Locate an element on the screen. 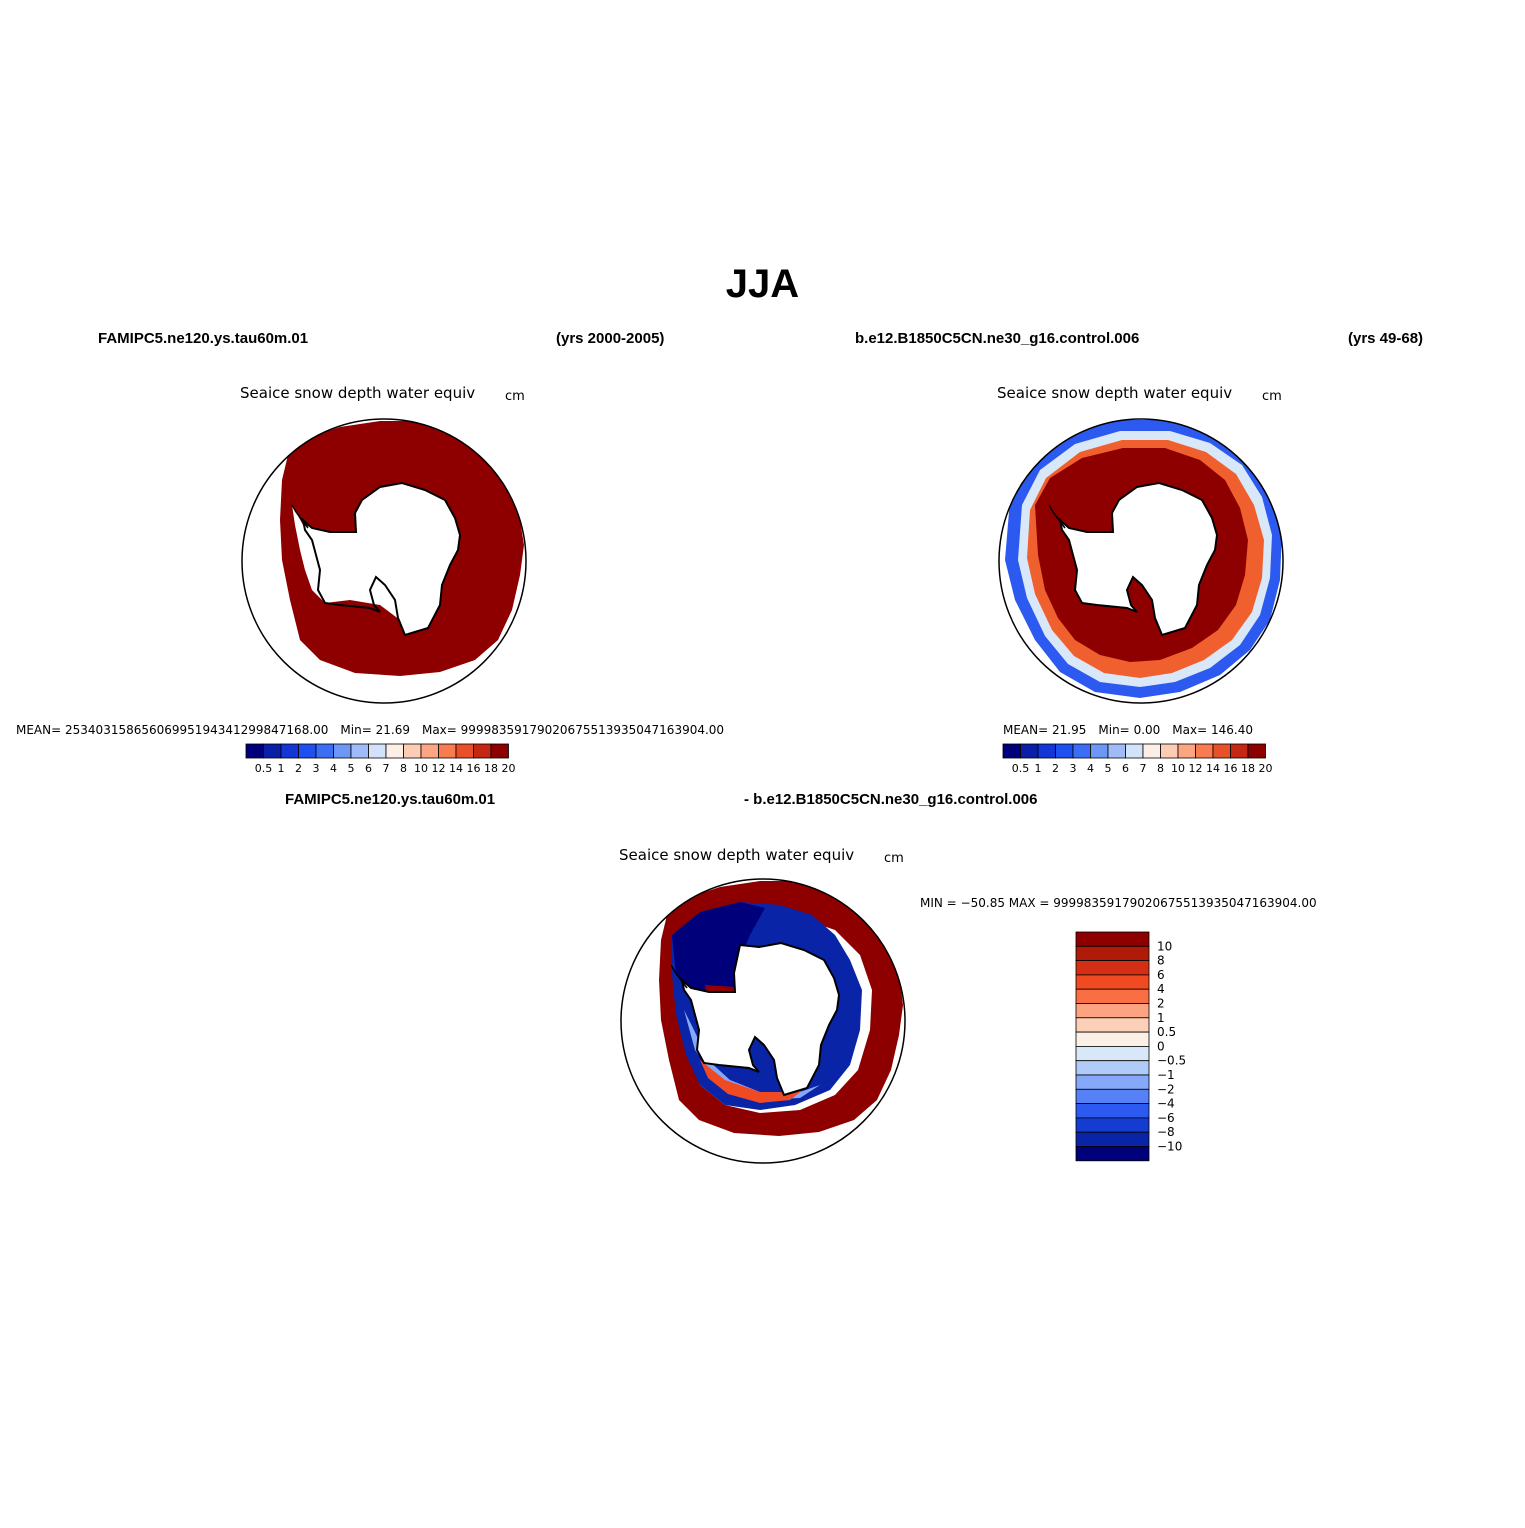 Image resolution: width=1525 pixels, height=1528 pixels. diff-colorbar-label: −1 is located at coordinates (1166, 1075).